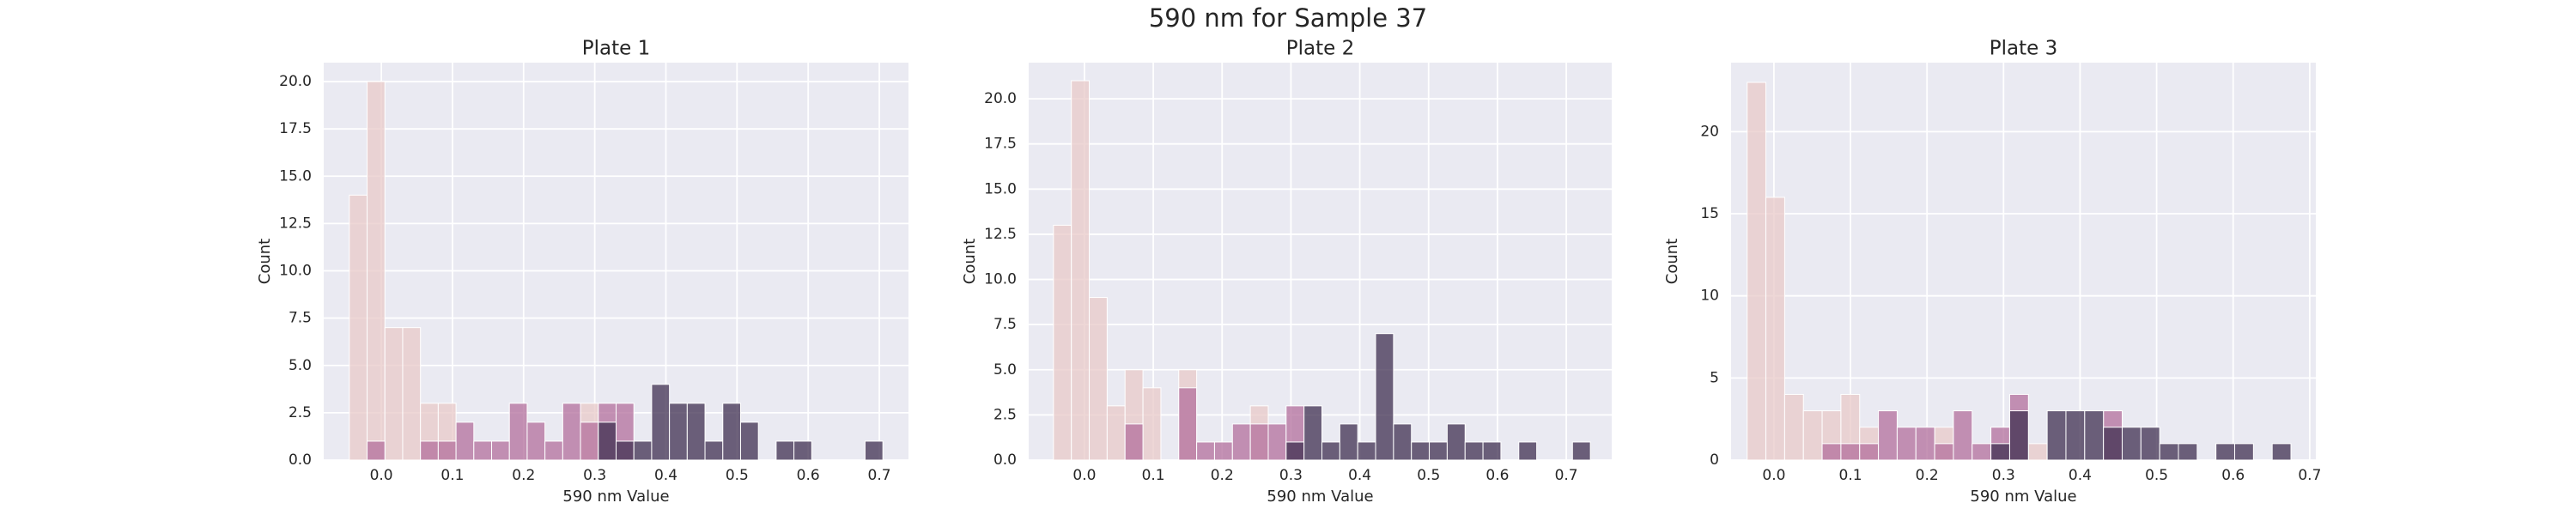  I want to click on y-tick-label: 5, so click(1715, 377).